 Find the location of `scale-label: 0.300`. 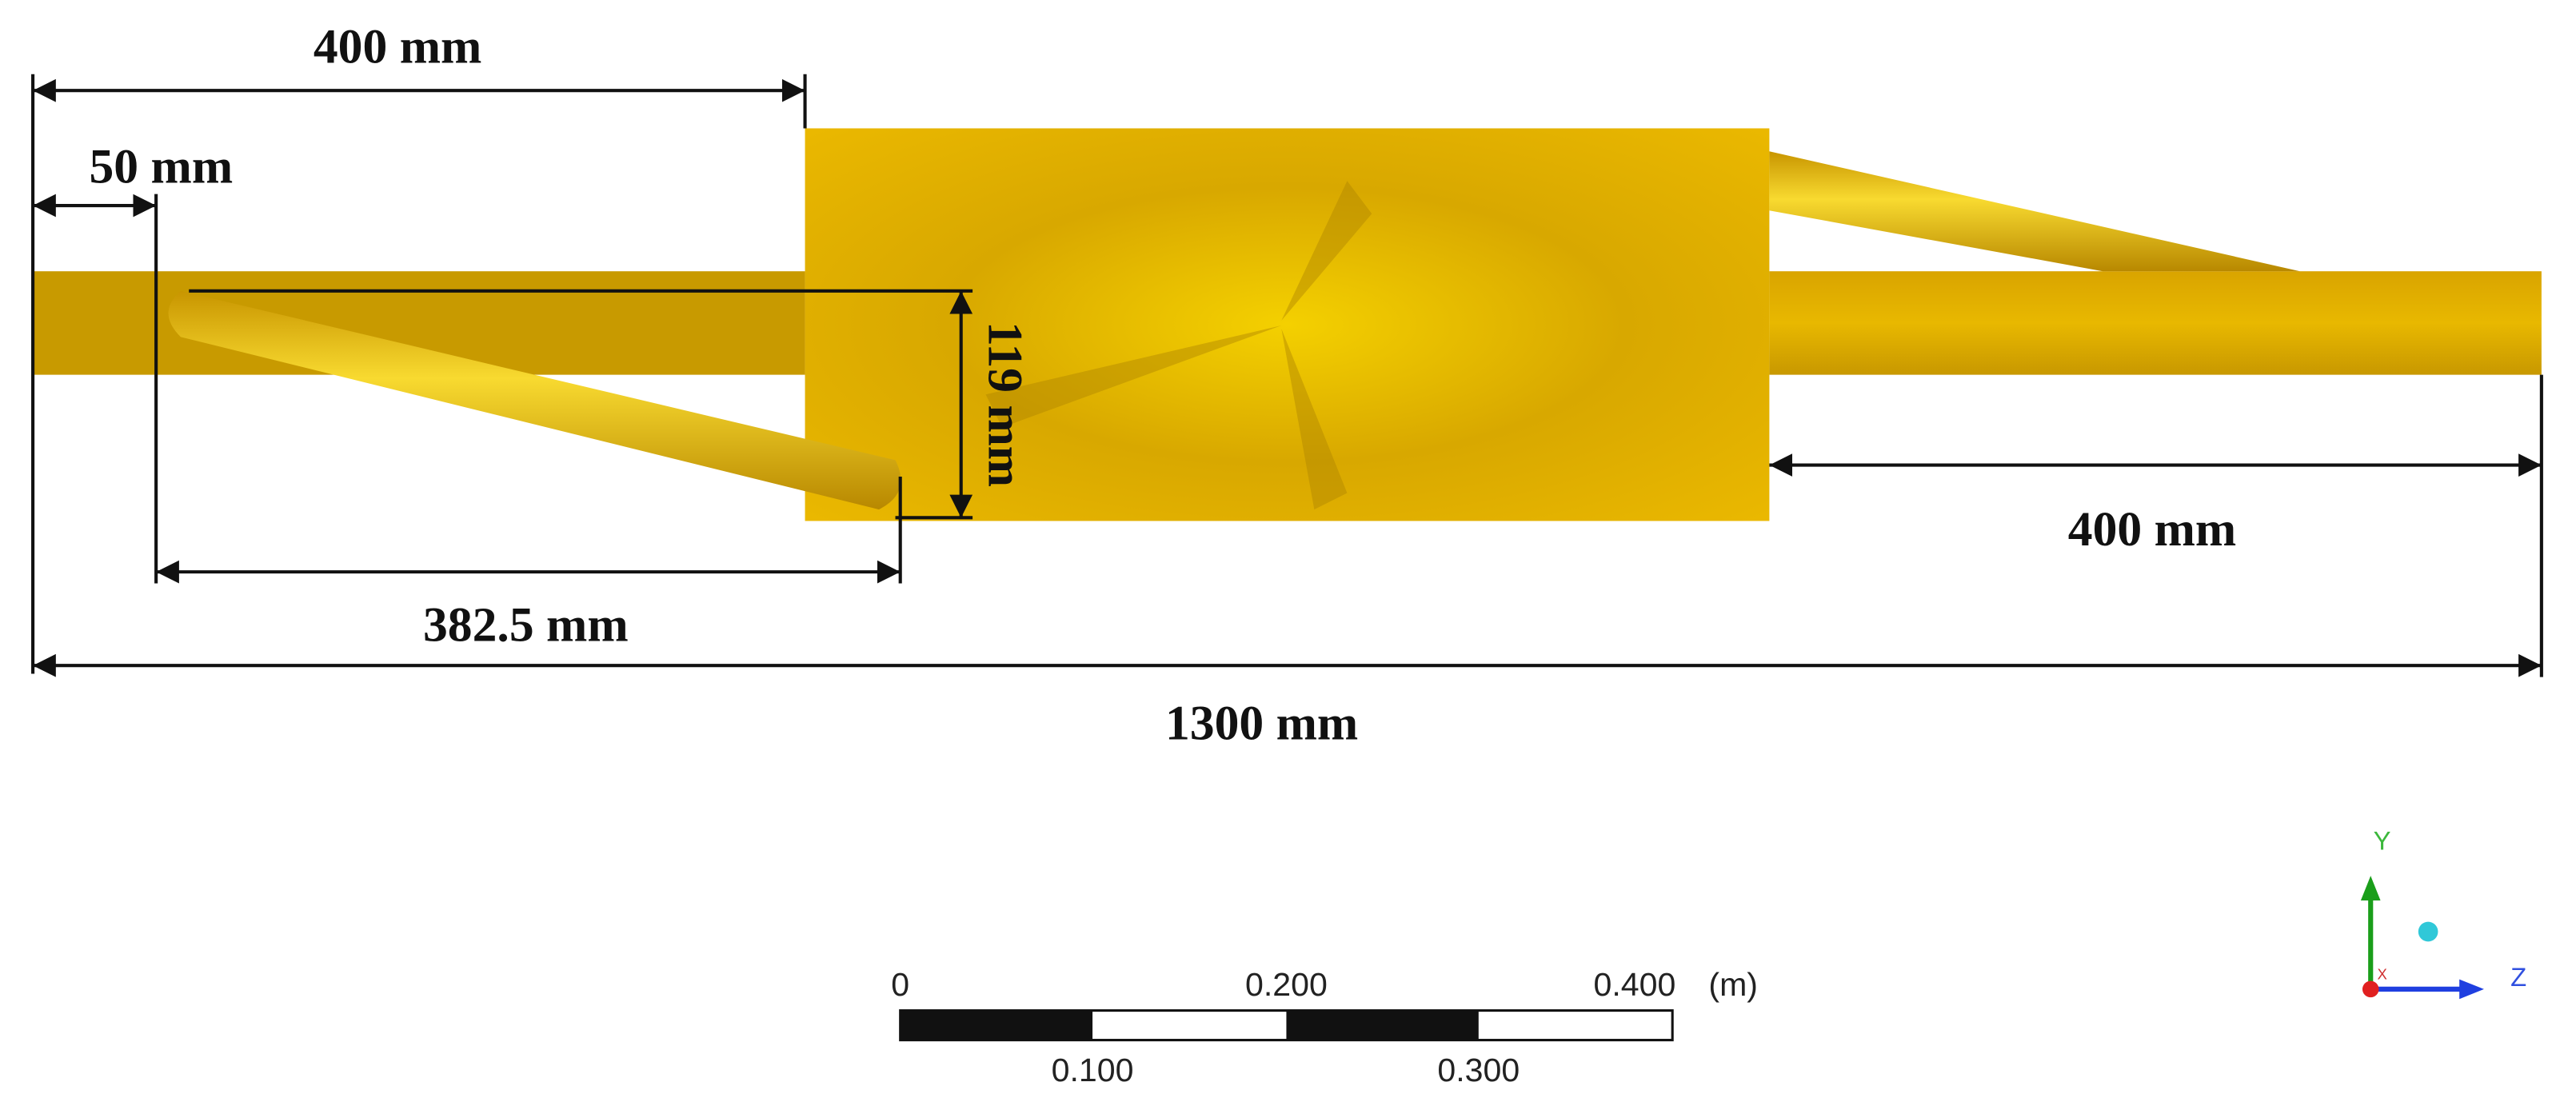

scale-label: 0.300 is located at coordinates (1479, 1070).